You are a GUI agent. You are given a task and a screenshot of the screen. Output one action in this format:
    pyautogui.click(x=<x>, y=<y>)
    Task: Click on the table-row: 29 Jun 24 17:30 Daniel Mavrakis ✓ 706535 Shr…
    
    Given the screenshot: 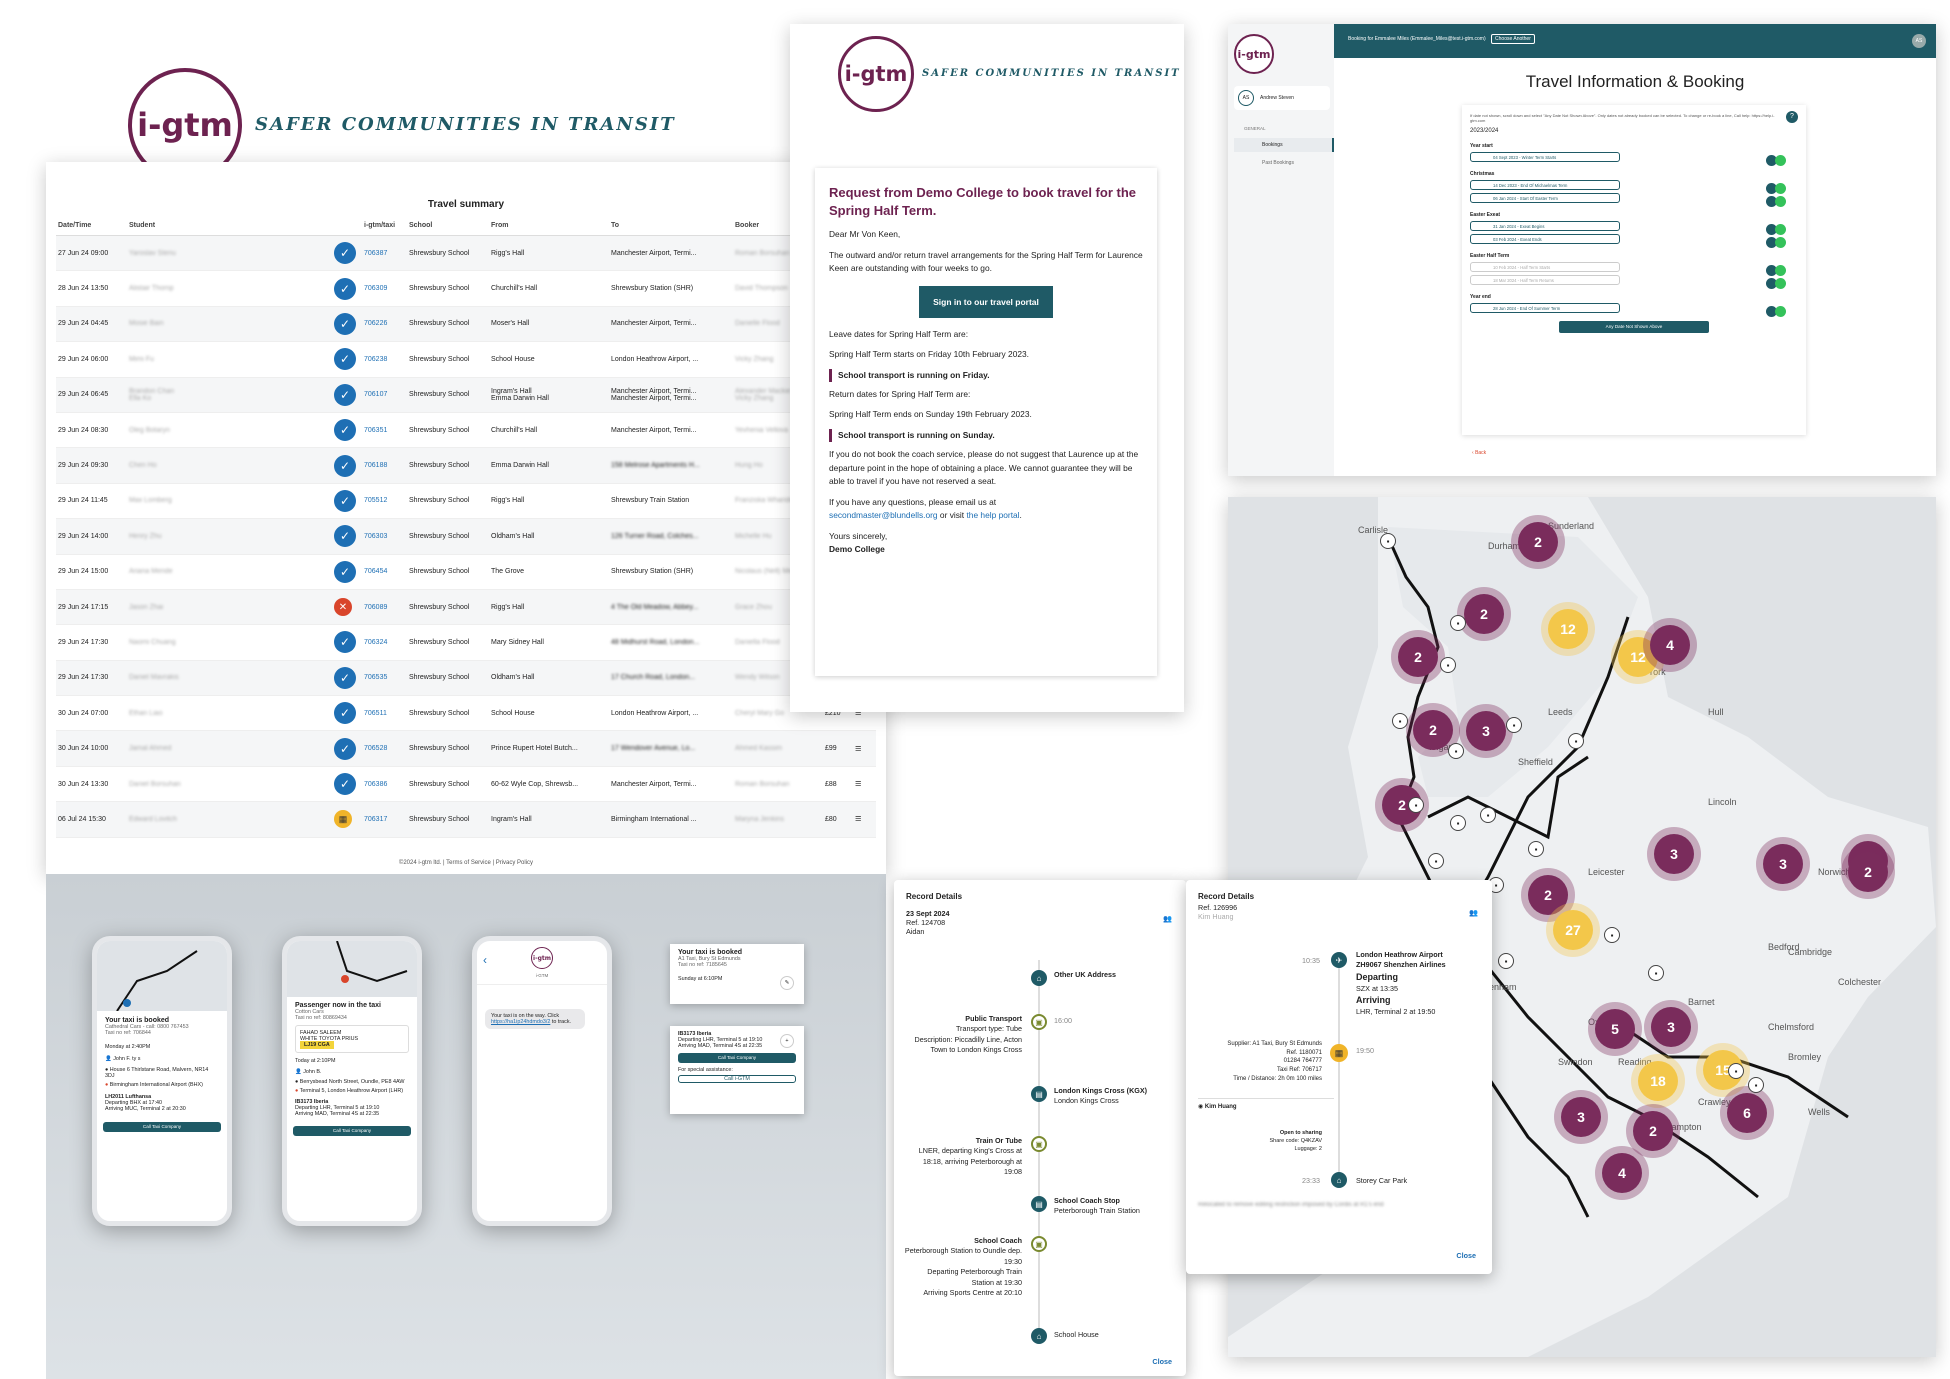 What is the action you would take?
    pyautogui.click(x=466, y=678)
    